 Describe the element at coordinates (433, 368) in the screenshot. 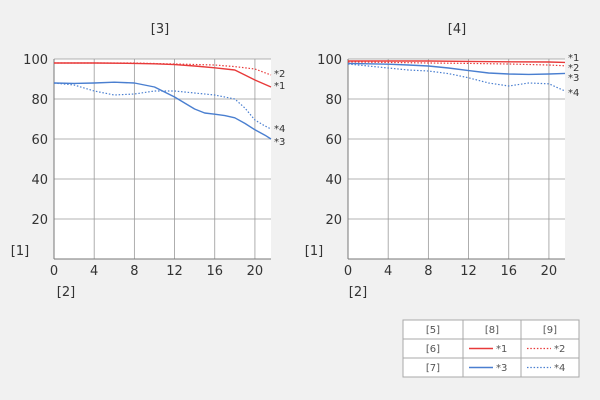

I see `legend-row-label: [7]` at that location.